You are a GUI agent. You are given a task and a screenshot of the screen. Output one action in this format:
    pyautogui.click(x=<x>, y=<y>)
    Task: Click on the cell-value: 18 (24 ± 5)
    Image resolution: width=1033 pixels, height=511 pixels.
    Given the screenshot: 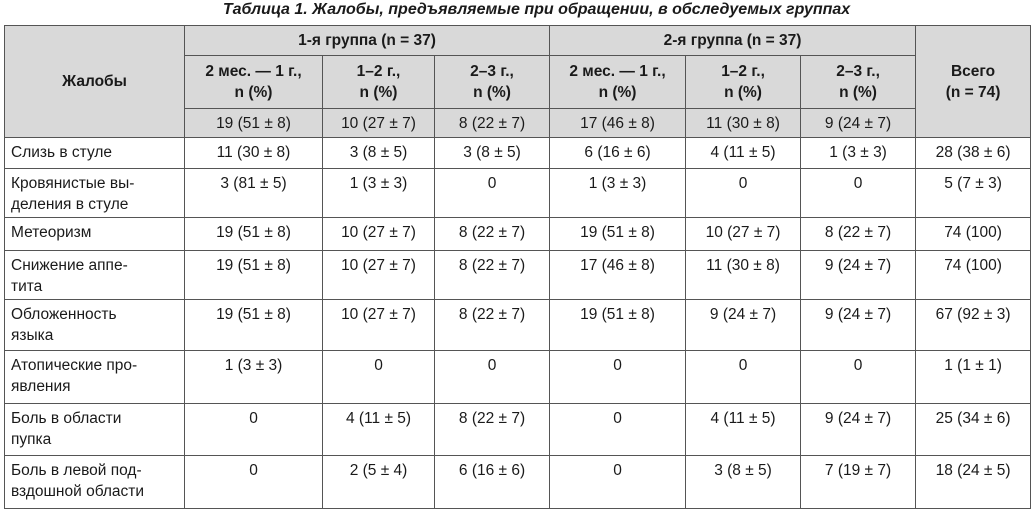 What is the action you would take?
    pyautogui.click(x=973, y=482)
    